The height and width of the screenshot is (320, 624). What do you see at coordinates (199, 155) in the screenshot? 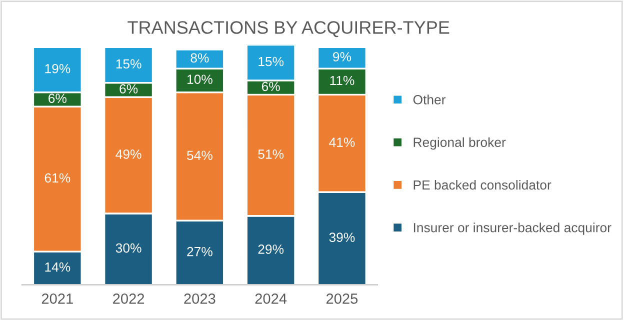
I see `data-label: 54%` at bounding box center [199, 155].